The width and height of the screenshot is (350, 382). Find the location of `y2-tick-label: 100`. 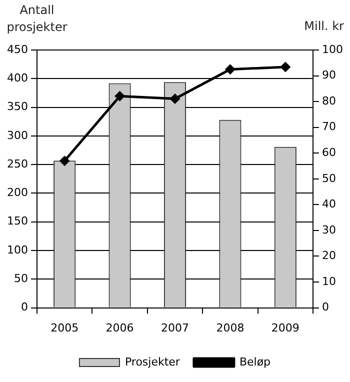

y2-tick-label: 100 is located at coordinates (333, 49).